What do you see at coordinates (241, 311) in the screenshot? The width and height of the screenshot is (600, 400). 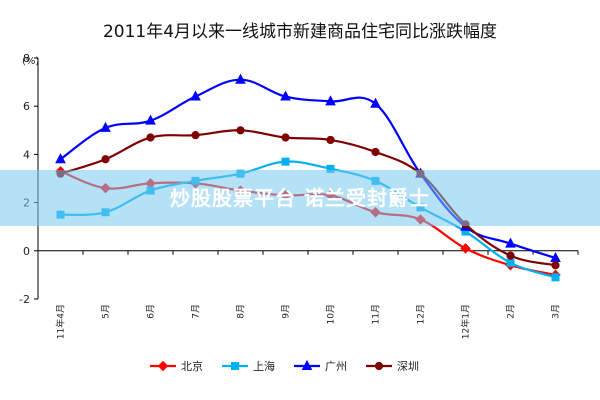 I see `x-tick-label: 8月` at bounding box center [241, 311].